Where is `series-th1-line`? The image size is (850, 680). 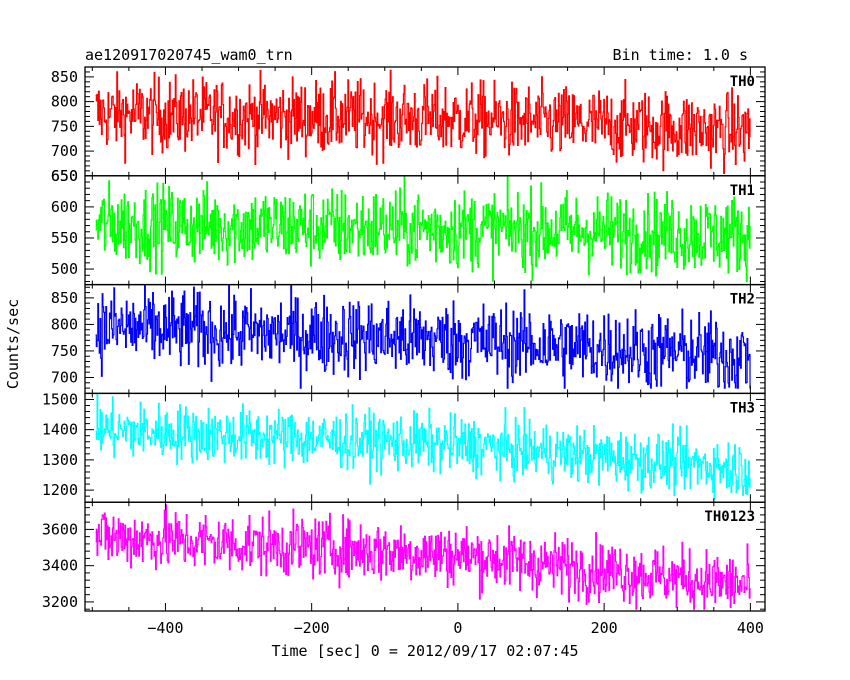
series-th1-line is located at coordinates (423, 229).